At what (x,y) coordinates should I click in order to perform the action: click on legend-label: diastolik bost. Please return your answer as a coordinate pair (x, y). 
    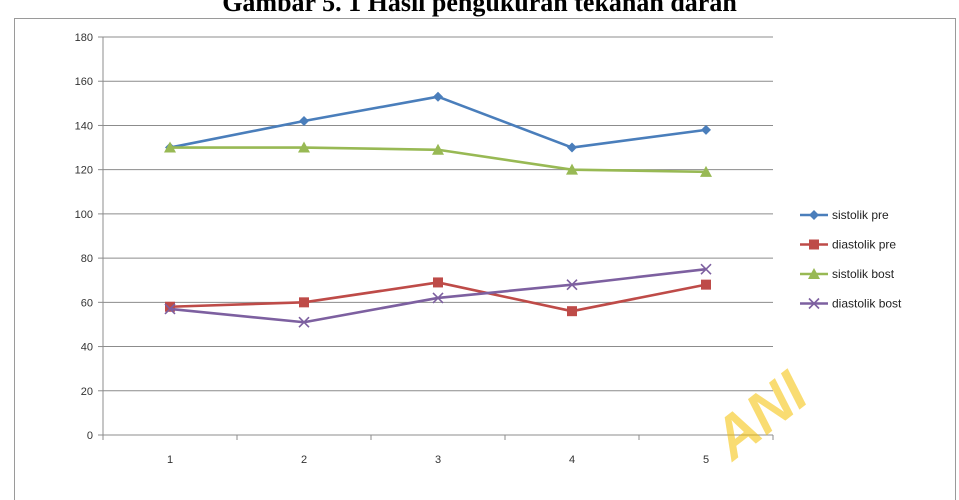
    Looking at the image, I should click on (867, 304).